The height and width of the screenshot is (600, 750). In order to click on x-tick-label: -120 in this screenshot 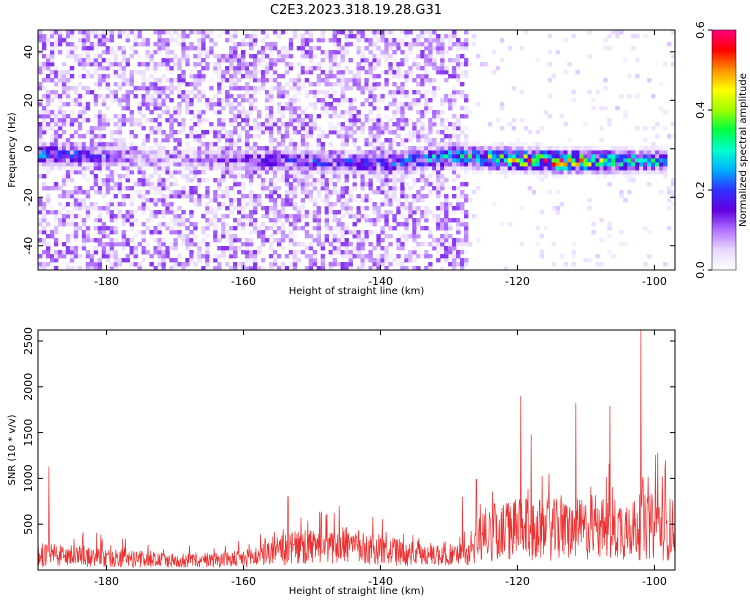, I will do `click(517, 581)`.